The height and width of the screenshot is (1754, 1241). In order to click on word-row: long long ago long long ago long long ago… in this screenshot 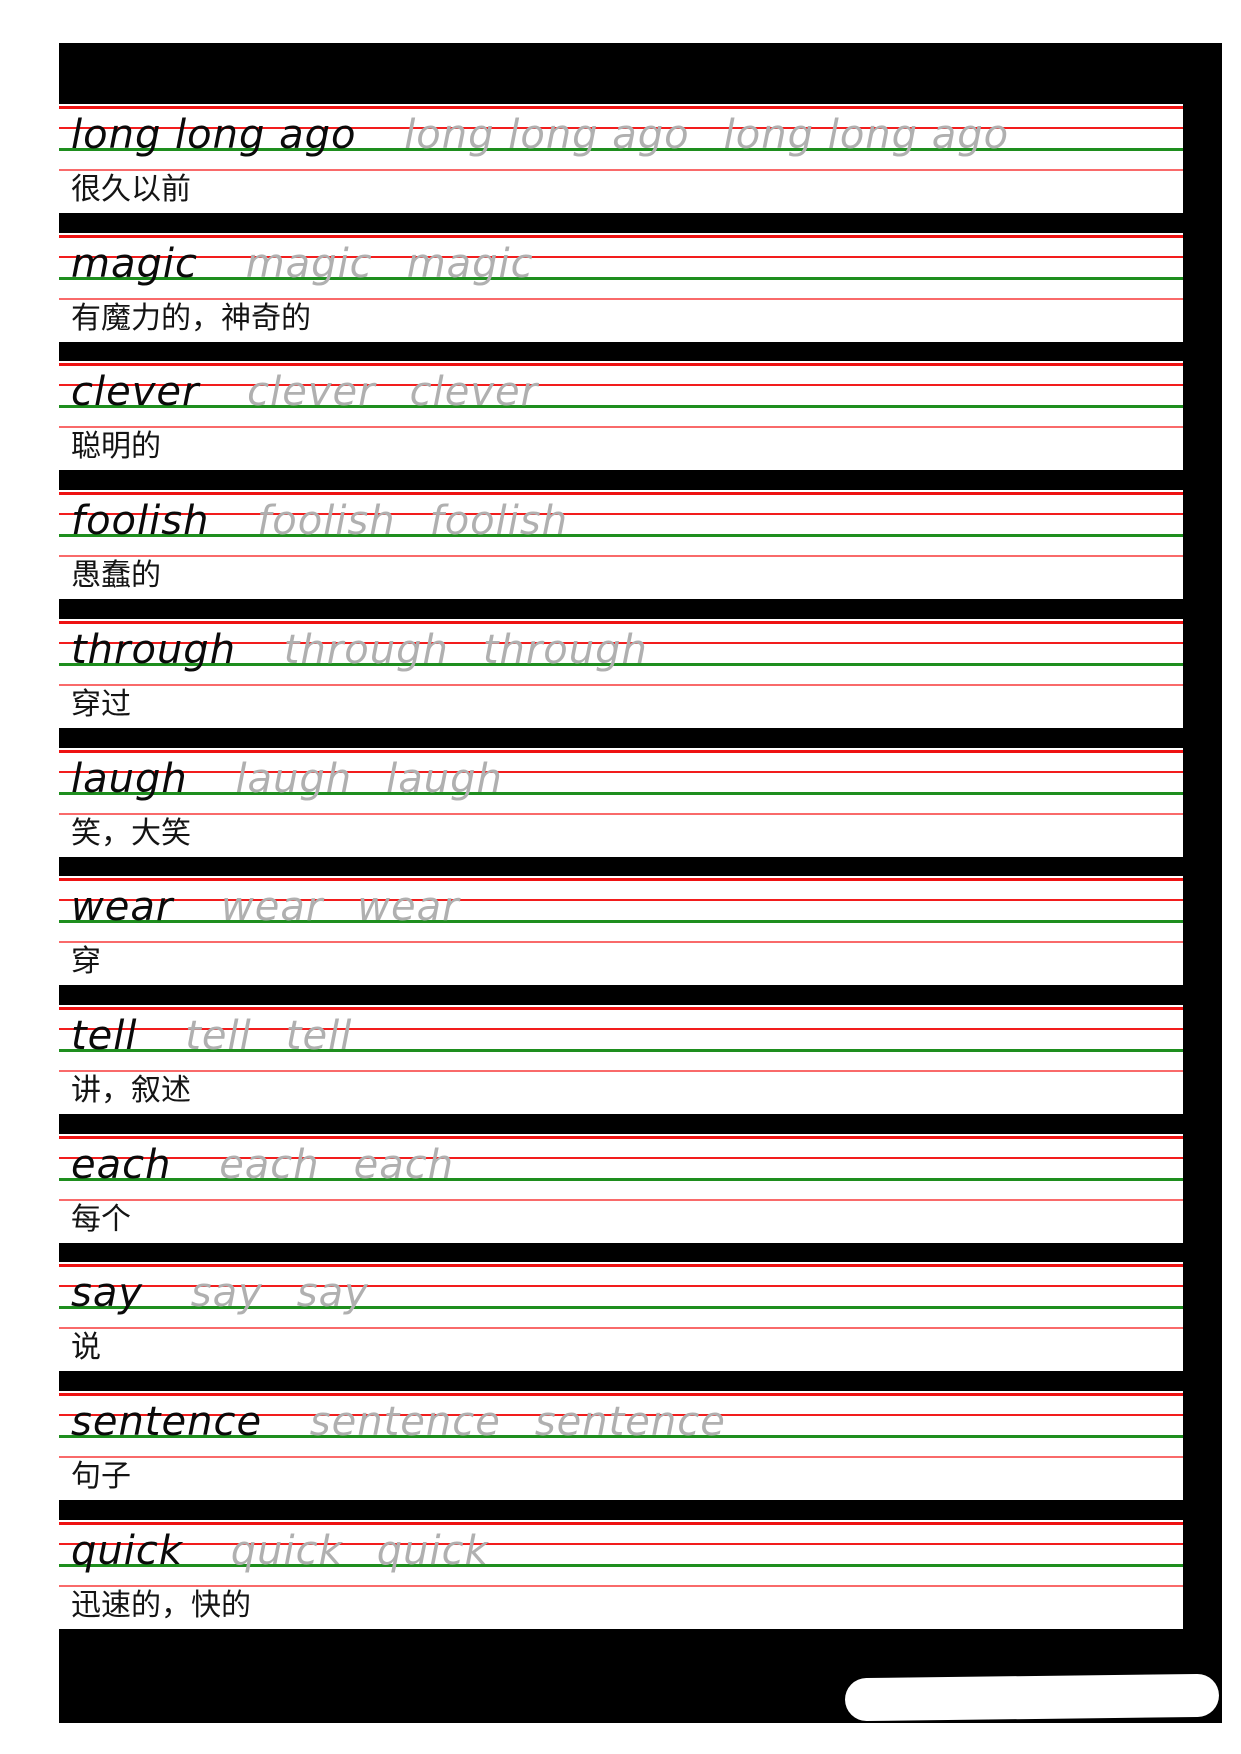, I will do `click(621, 158)`.